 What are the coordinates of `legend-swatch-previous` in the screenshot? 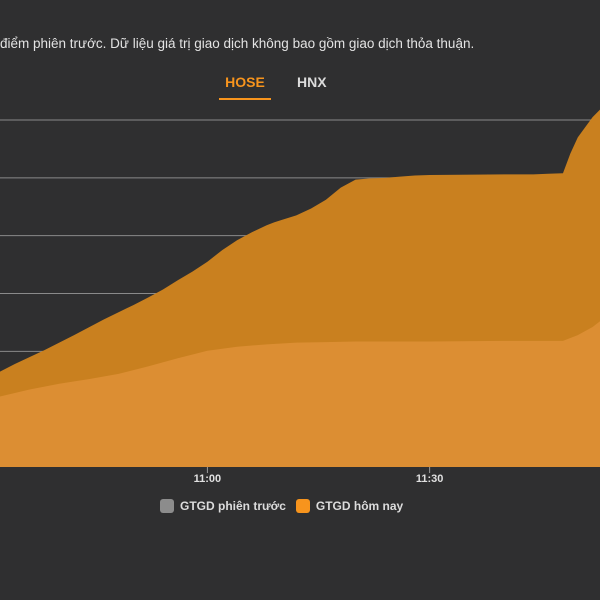 It's located at (167, 506).